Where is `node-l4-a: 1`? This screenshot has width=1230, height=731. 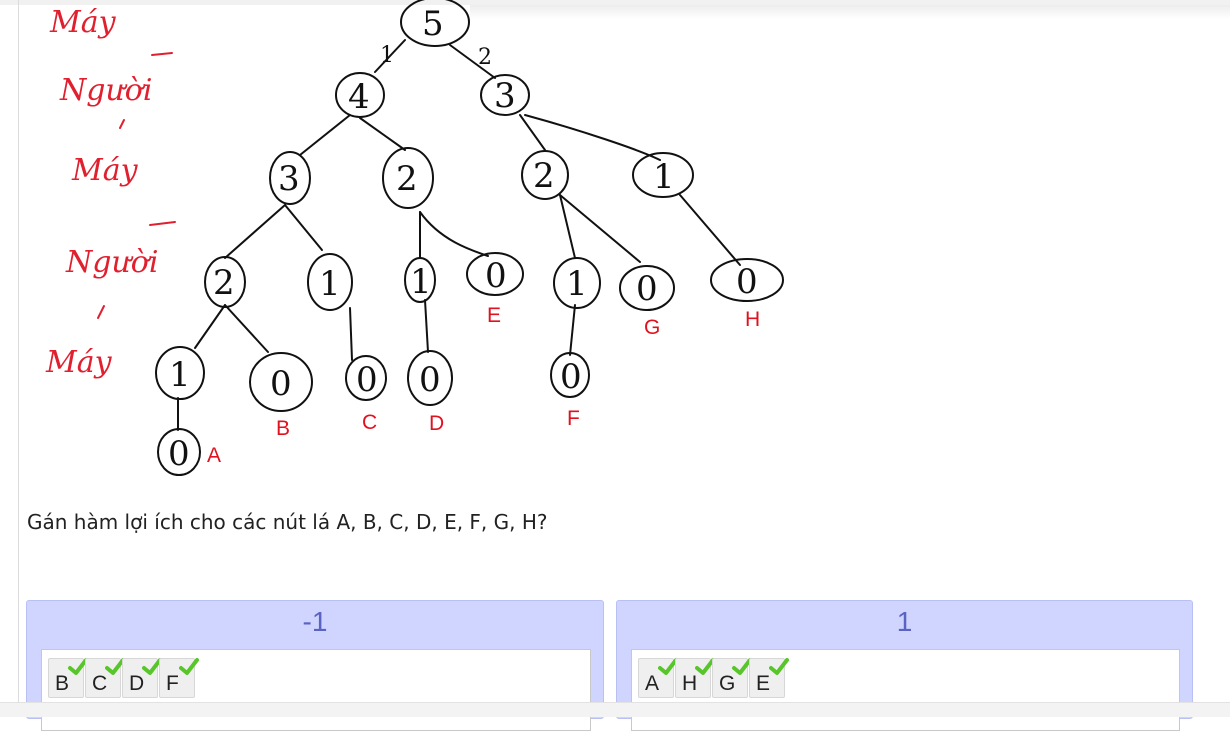
node-l4-a: 1 is located at coordinates (180, 373).